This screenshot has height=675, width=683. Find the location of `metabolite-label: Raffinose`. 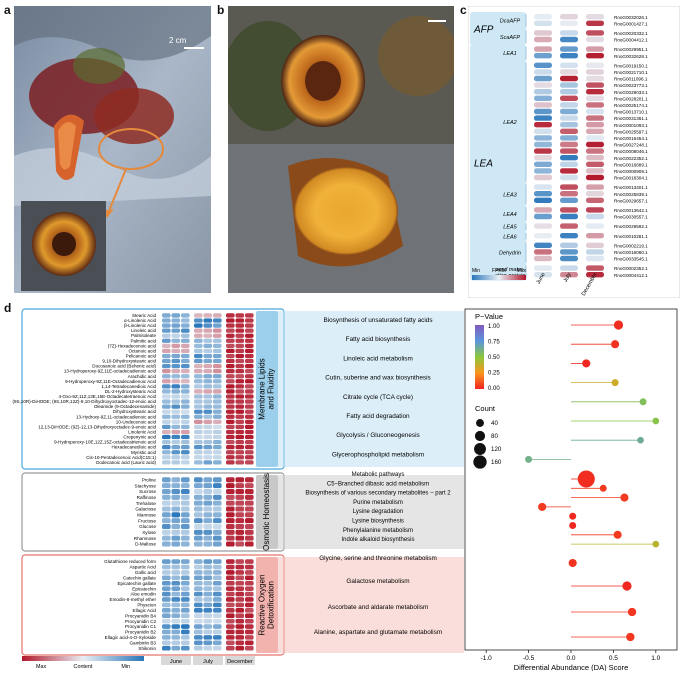

metabolite-label: Raffinose is located at coordinates (147, 497).